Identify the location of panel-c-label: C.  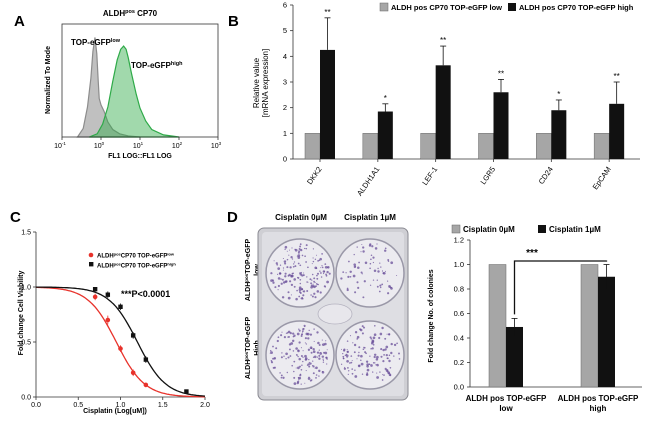
(15, 217).